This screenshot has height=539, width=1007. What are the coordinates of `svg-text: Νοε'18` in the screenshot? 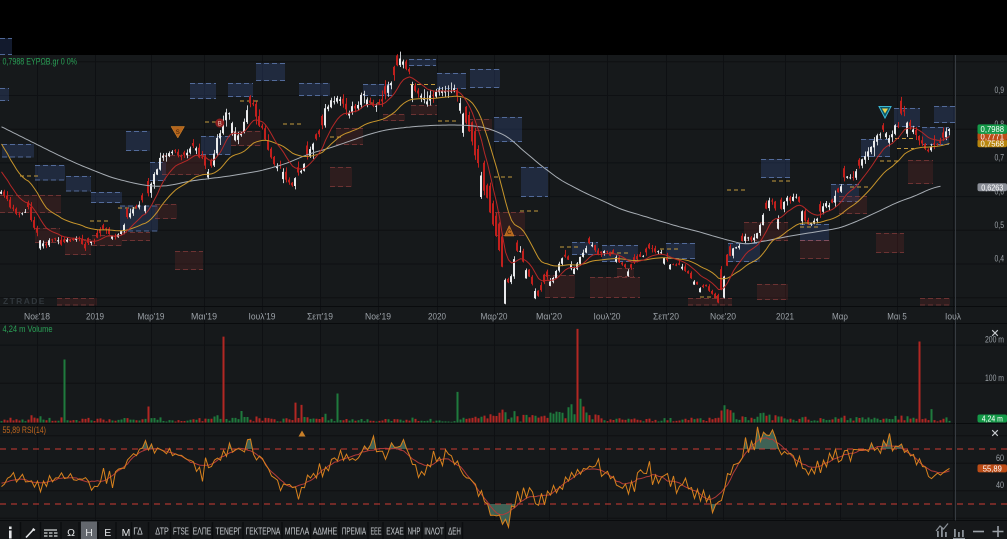 It's located at (37, 317).